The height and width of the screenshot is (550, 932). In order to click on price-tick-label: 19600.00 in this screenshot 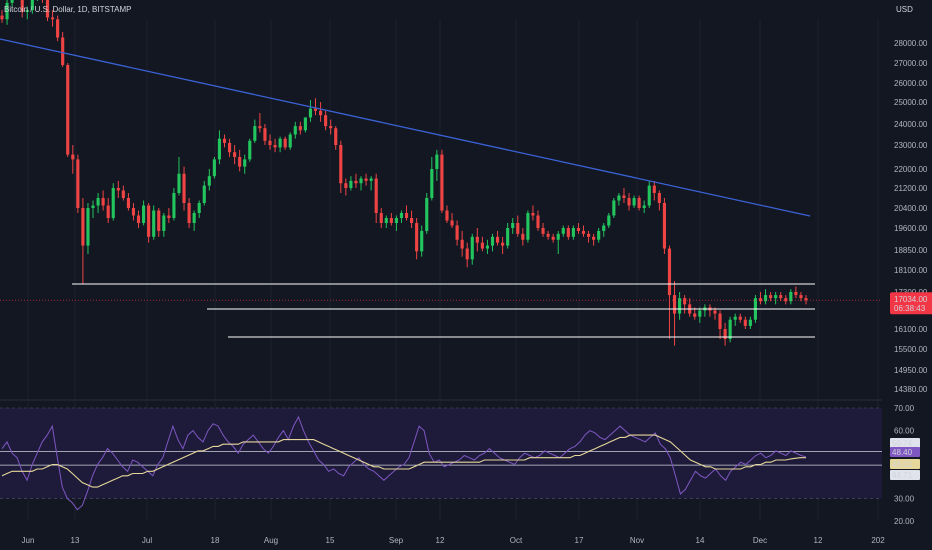, I will do `click(911, 228)`.